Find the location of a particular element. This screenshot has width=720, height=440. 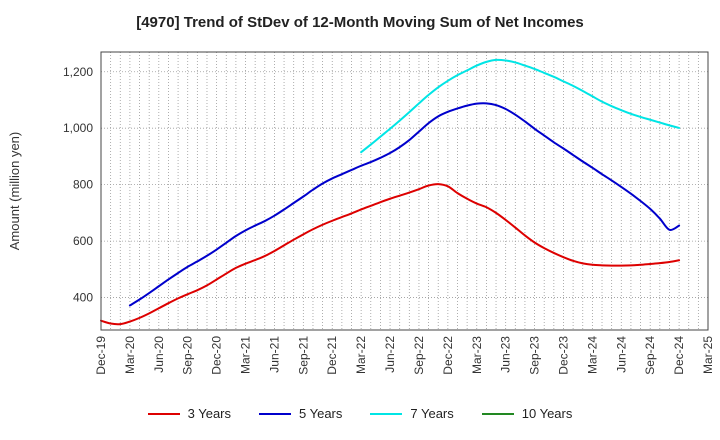

x-tick-label: Sep-23 is located at coordinates (535, 355).